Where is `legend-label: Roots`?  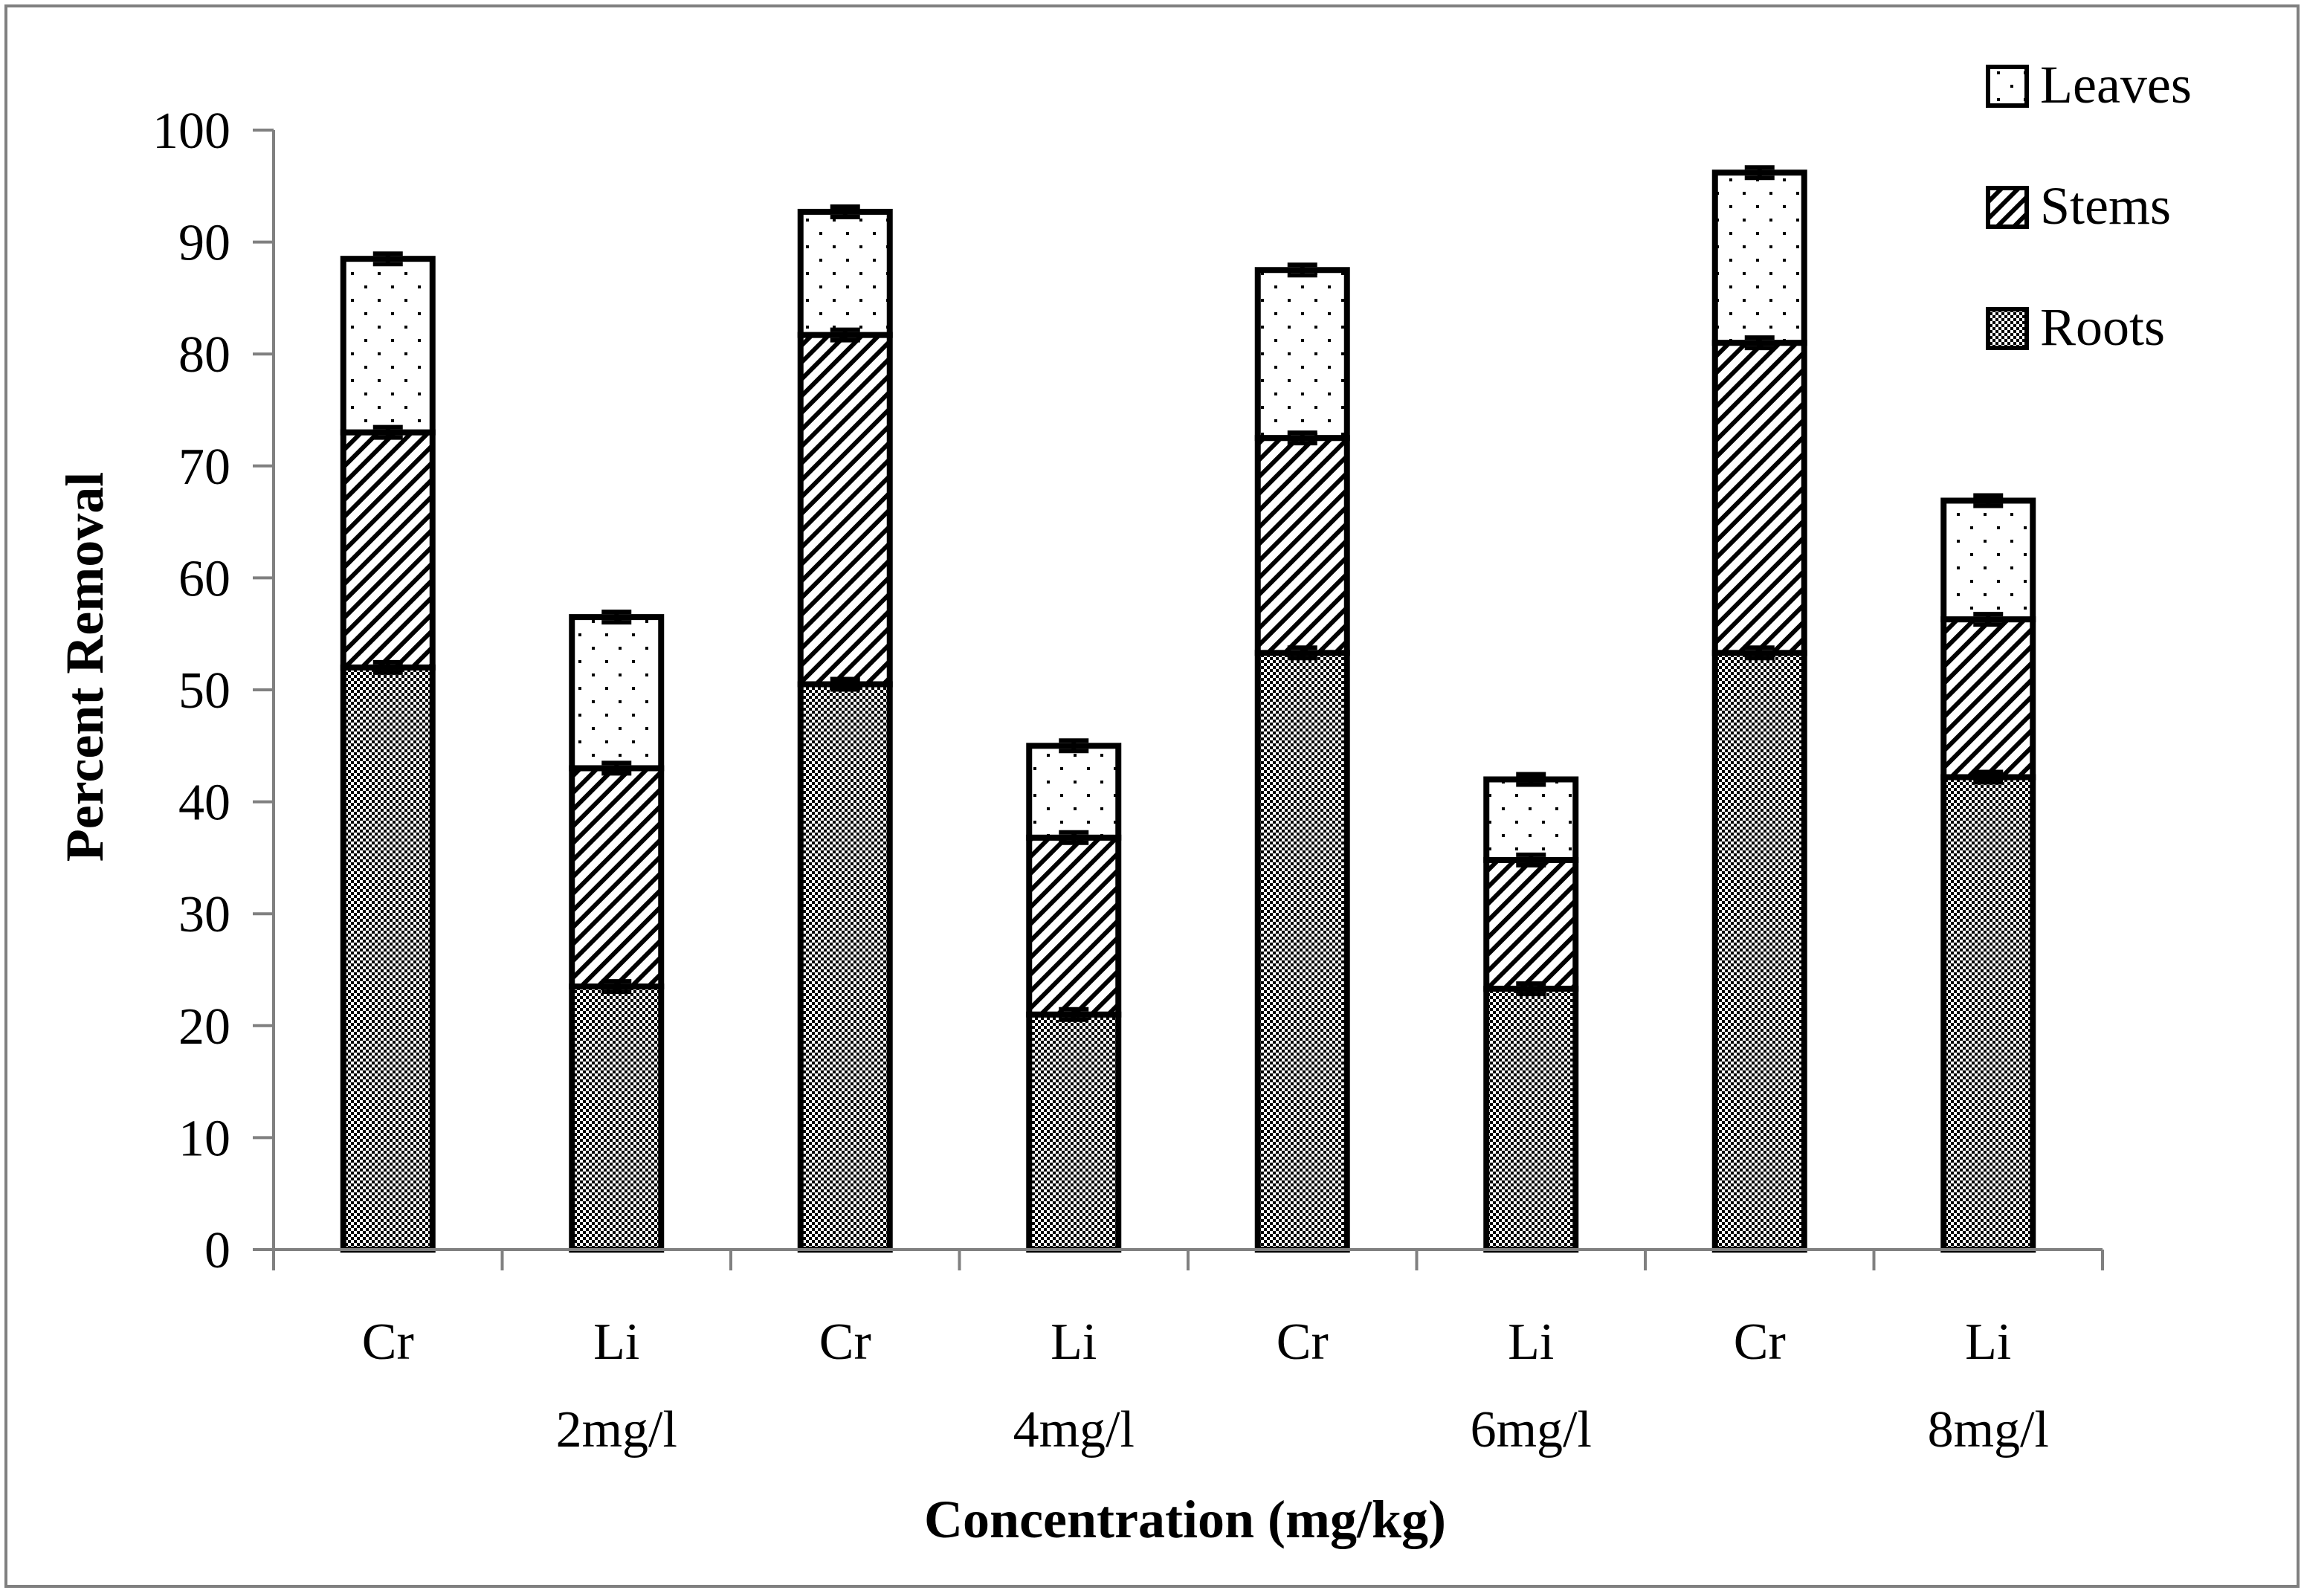 legend-label: Roots is located at coordinates (2102, 327).